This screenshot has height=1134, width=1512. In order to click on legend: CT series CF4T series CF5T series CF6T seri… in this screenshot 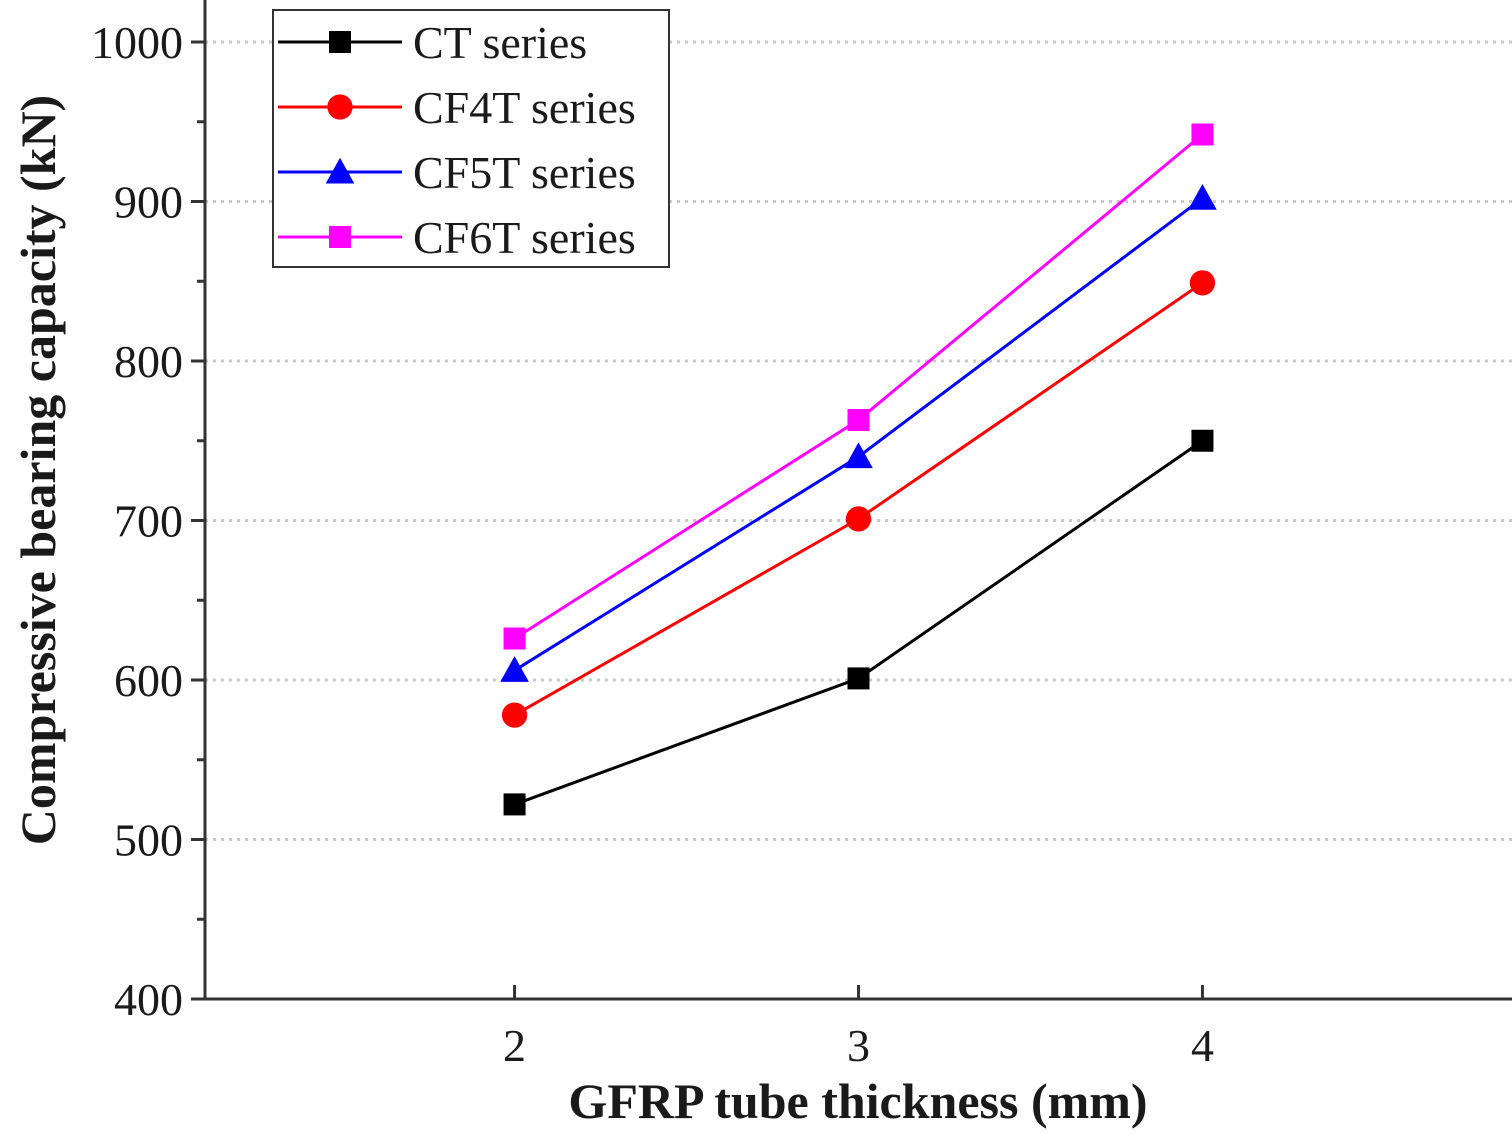, I will do `click(471, 138)`.